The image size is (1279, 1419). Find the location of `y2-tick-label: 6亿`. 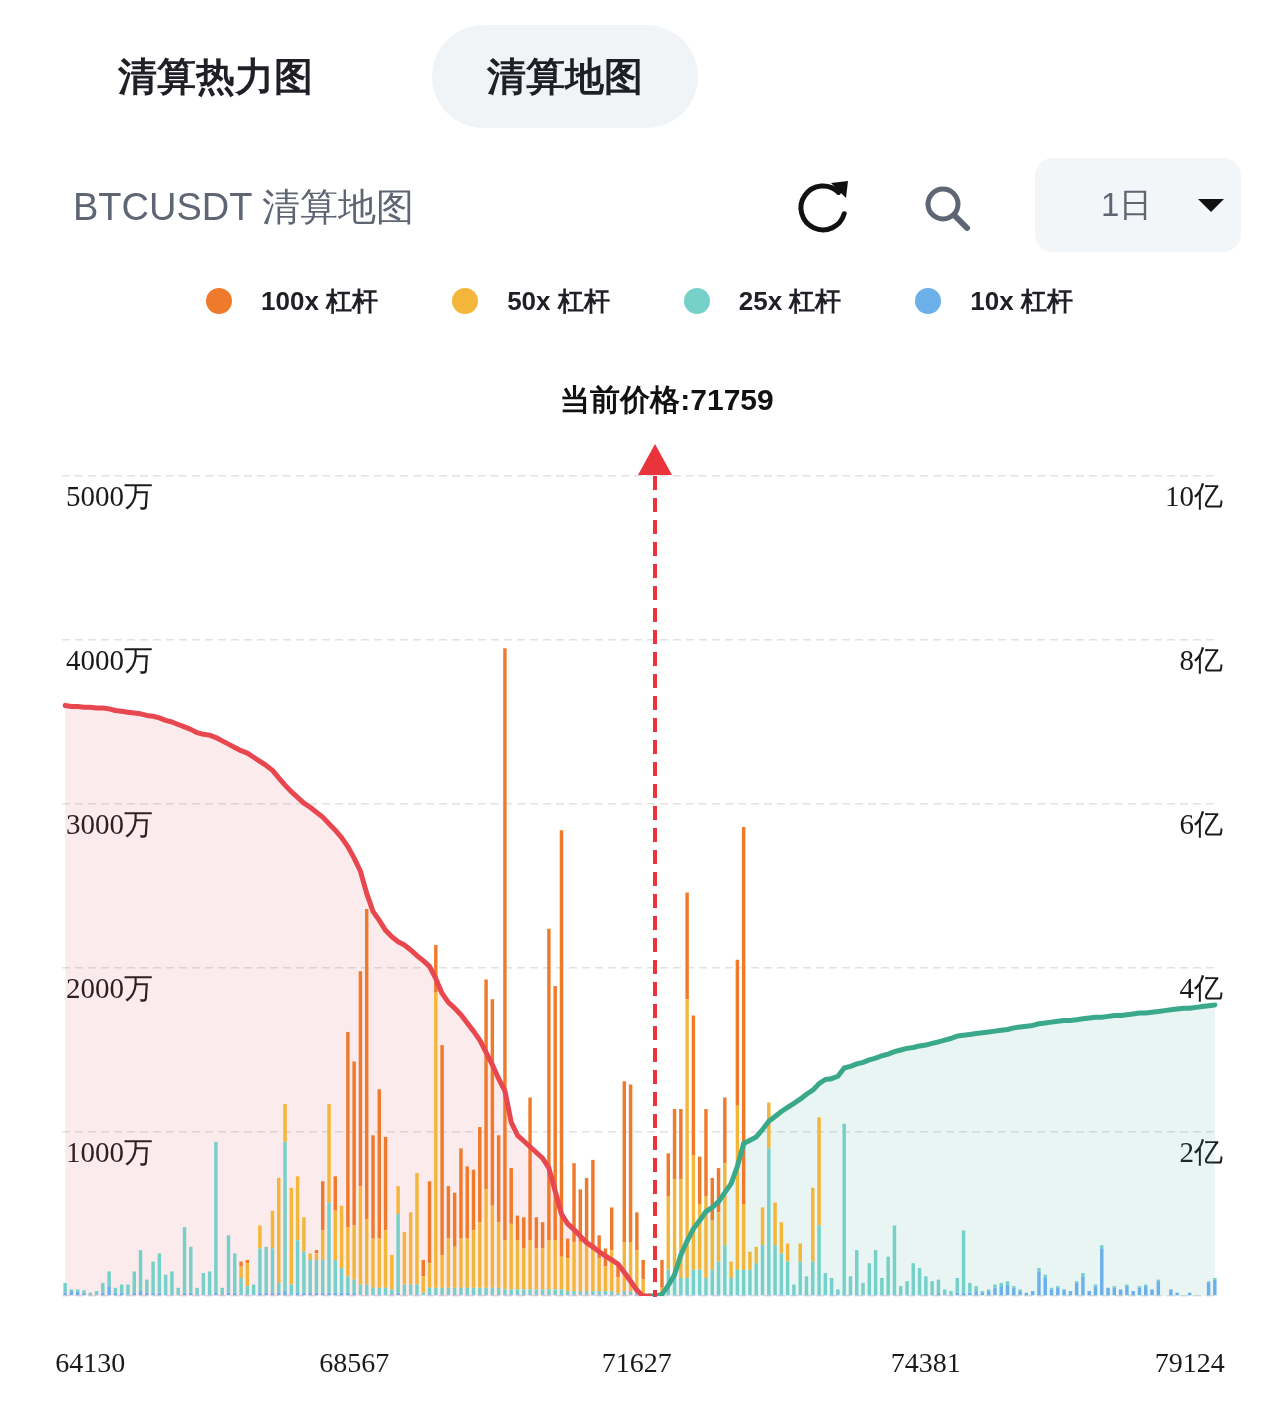

y2-tick-label: 6亿 is located at coordinates (1201, 823).